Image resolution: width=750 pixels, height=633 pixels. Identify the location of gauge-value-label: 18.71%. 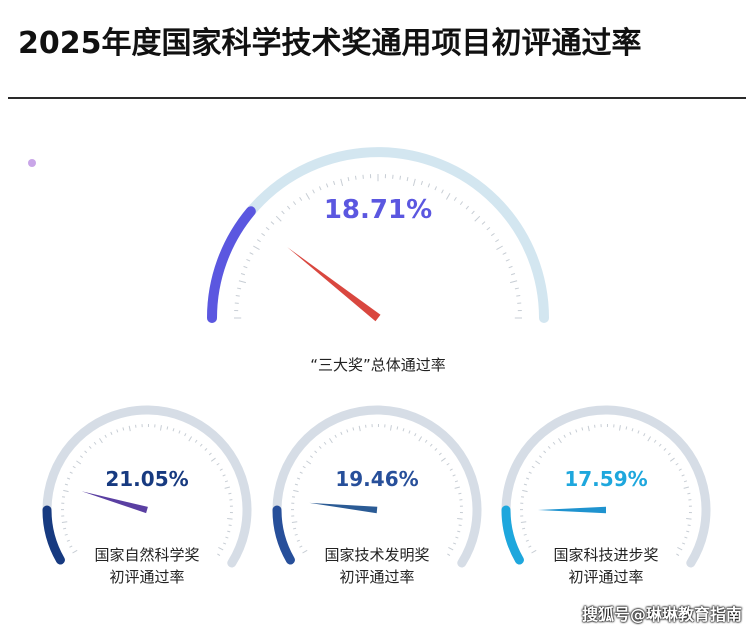
(378, 210).